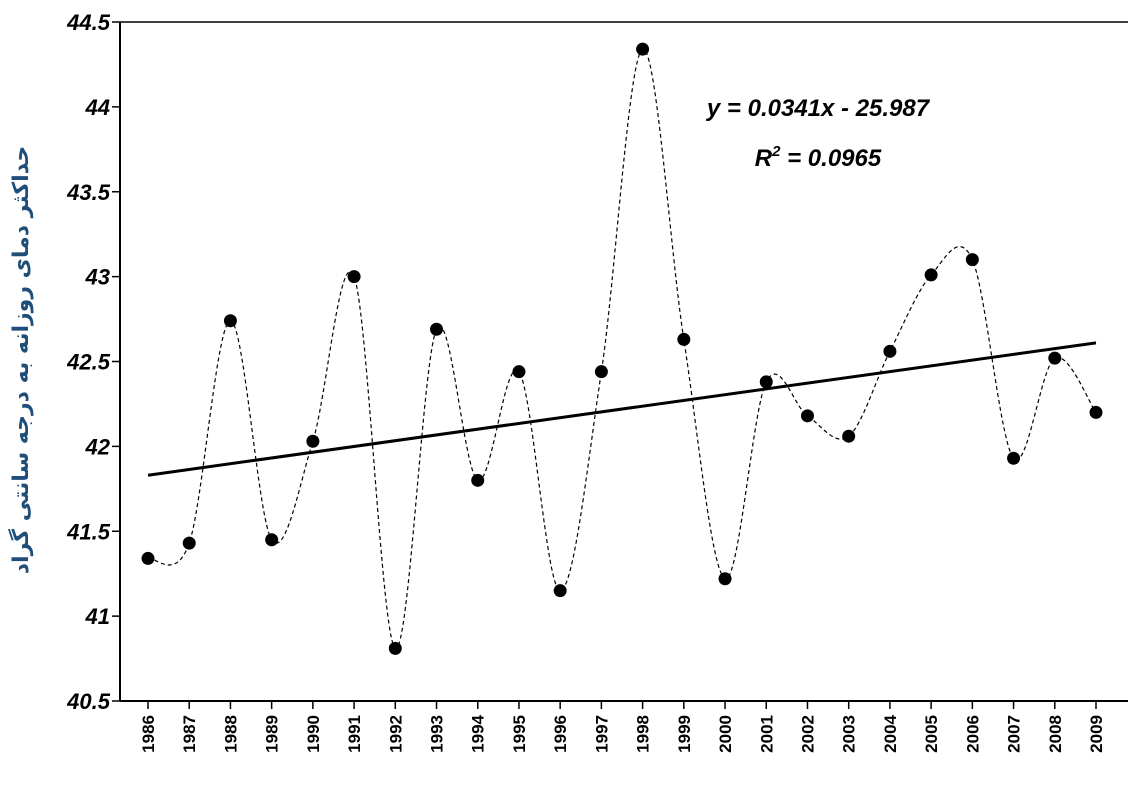 The width and height of the screenshot is (1128, 798). What do you see at coordinates (766, 734) in the screenshot?
I see `x-tick-label: 2001` at bounding box center [766, 734].